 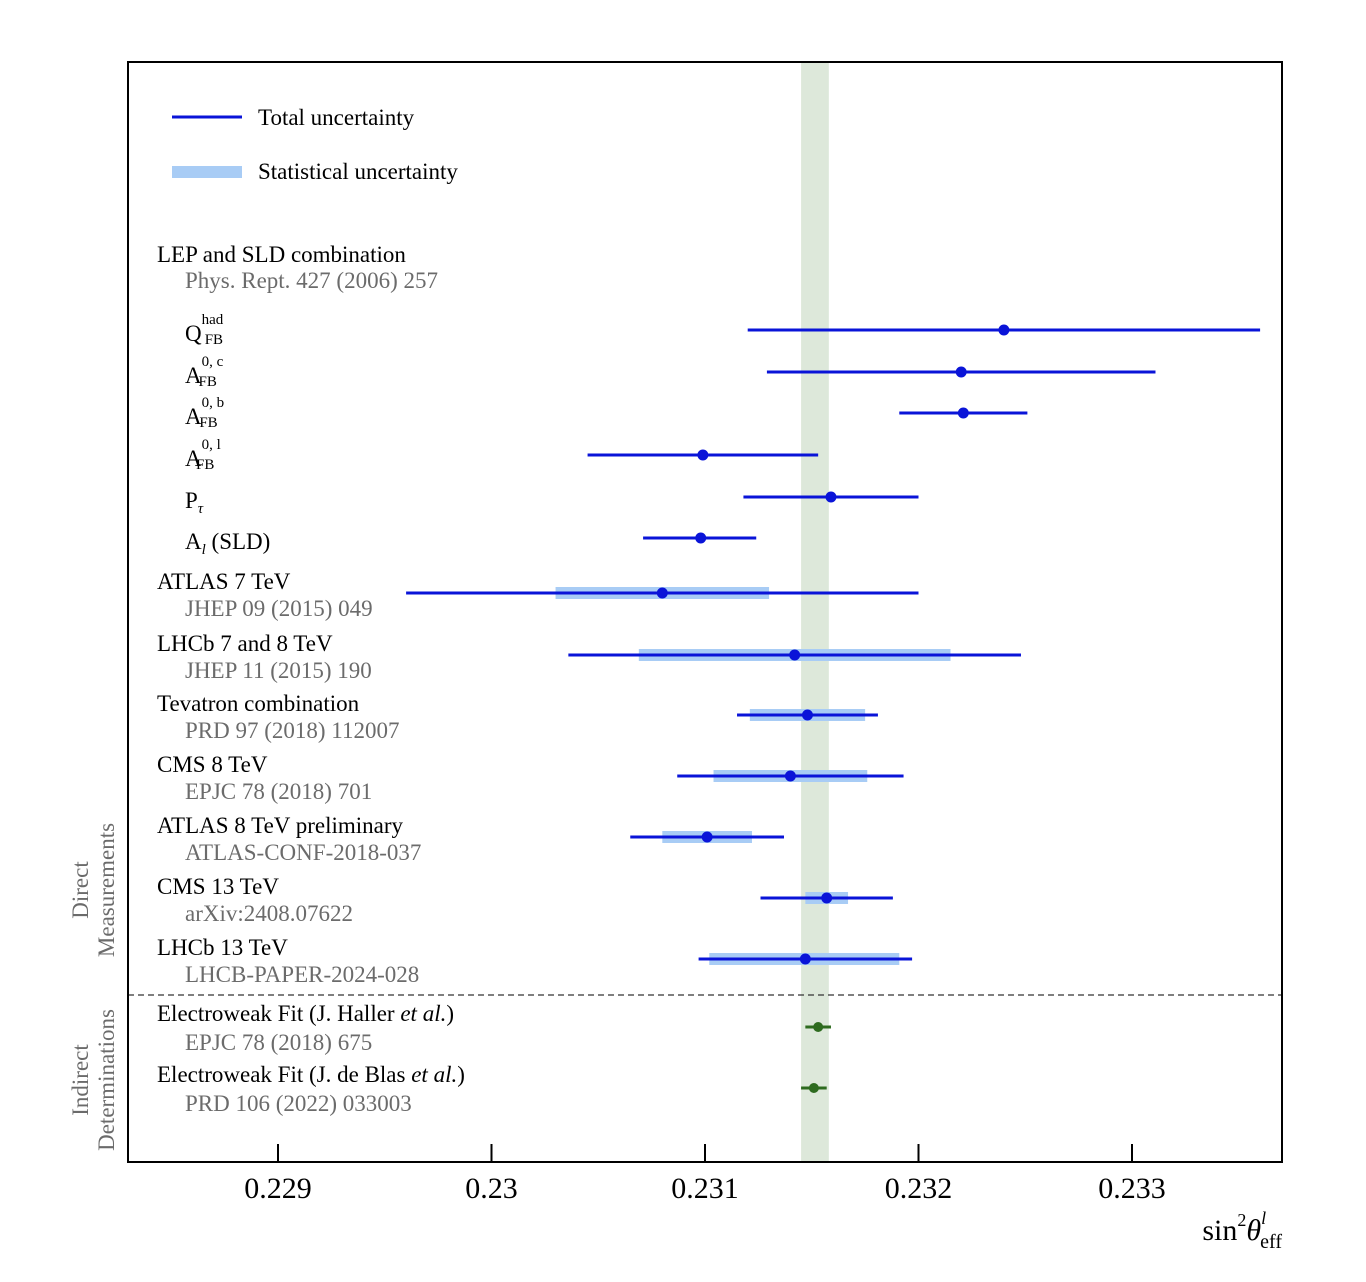 I want to click on legend-stat-label: Statistical uncertainty, so click(x=358, y=171).